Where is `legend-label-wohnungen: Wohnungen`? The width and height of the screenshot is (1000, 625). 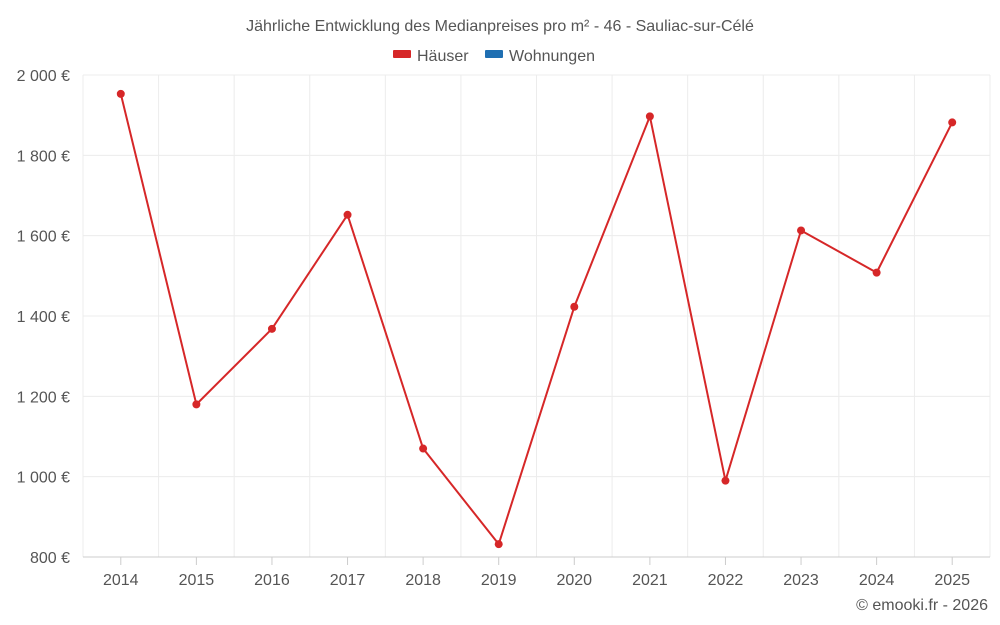 legend-label-wohnungen: Wohnungen is located at coordinates (552, 56).